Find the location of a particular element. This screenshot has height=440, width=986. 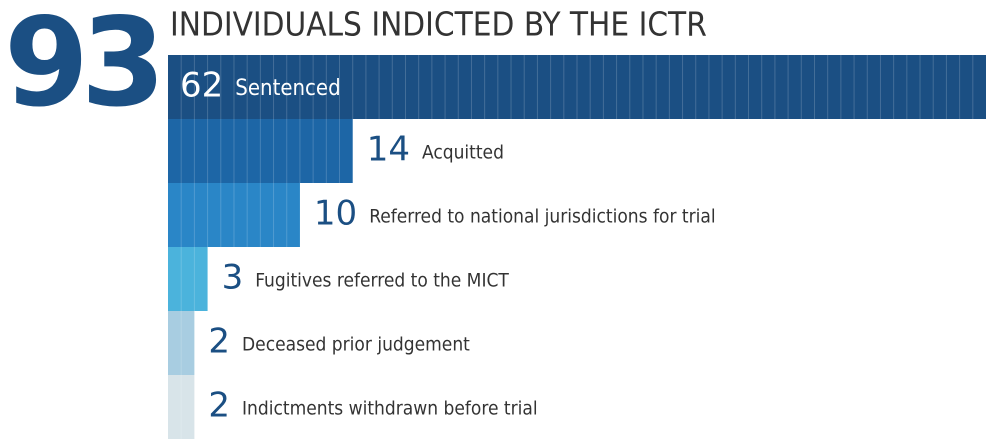

chart-title: INDIVIDUALS INDICTED BY THE ICTR is located at coordinates (438, 24).